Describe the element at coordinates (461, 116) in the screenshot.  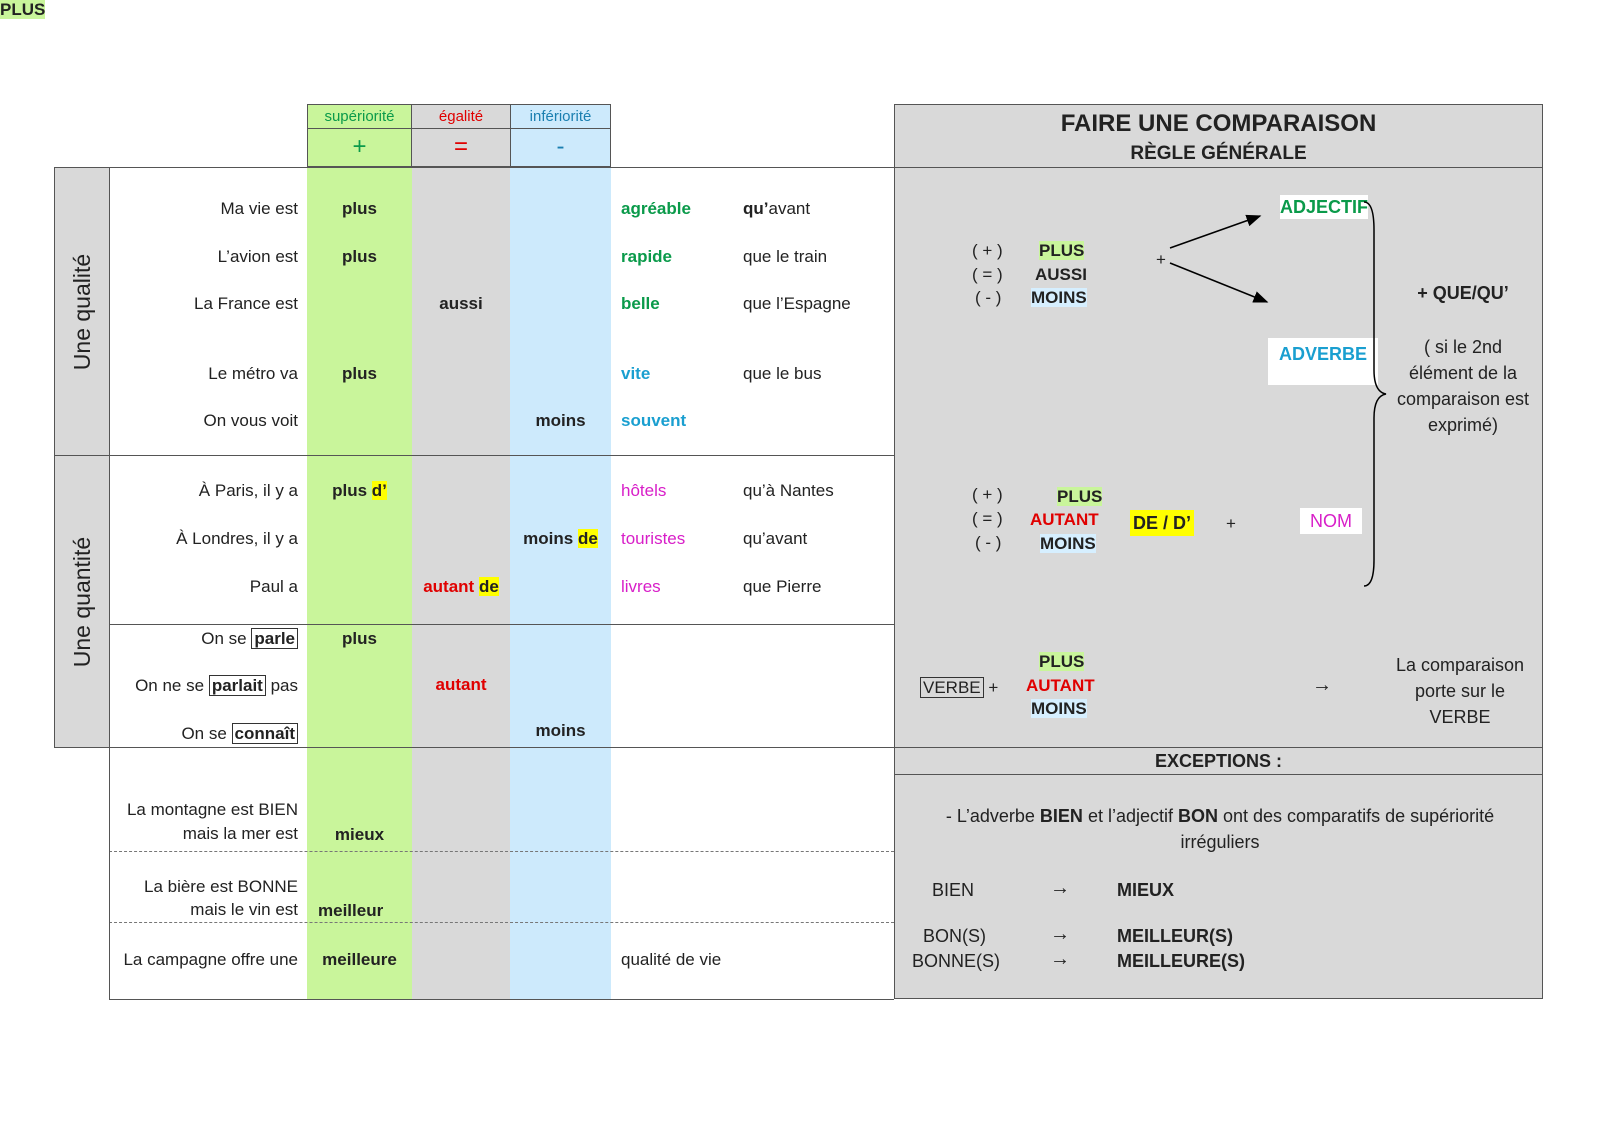
I see `header-egalite-label: égalité` at that location.